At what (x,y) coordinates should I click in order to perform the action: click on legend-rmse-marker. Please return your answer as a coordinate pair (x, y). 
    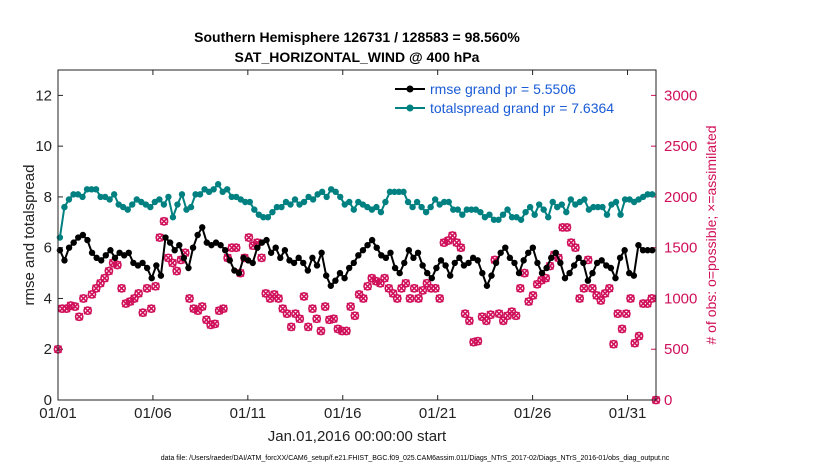
    Looking at the image, I should click on (410, 89).